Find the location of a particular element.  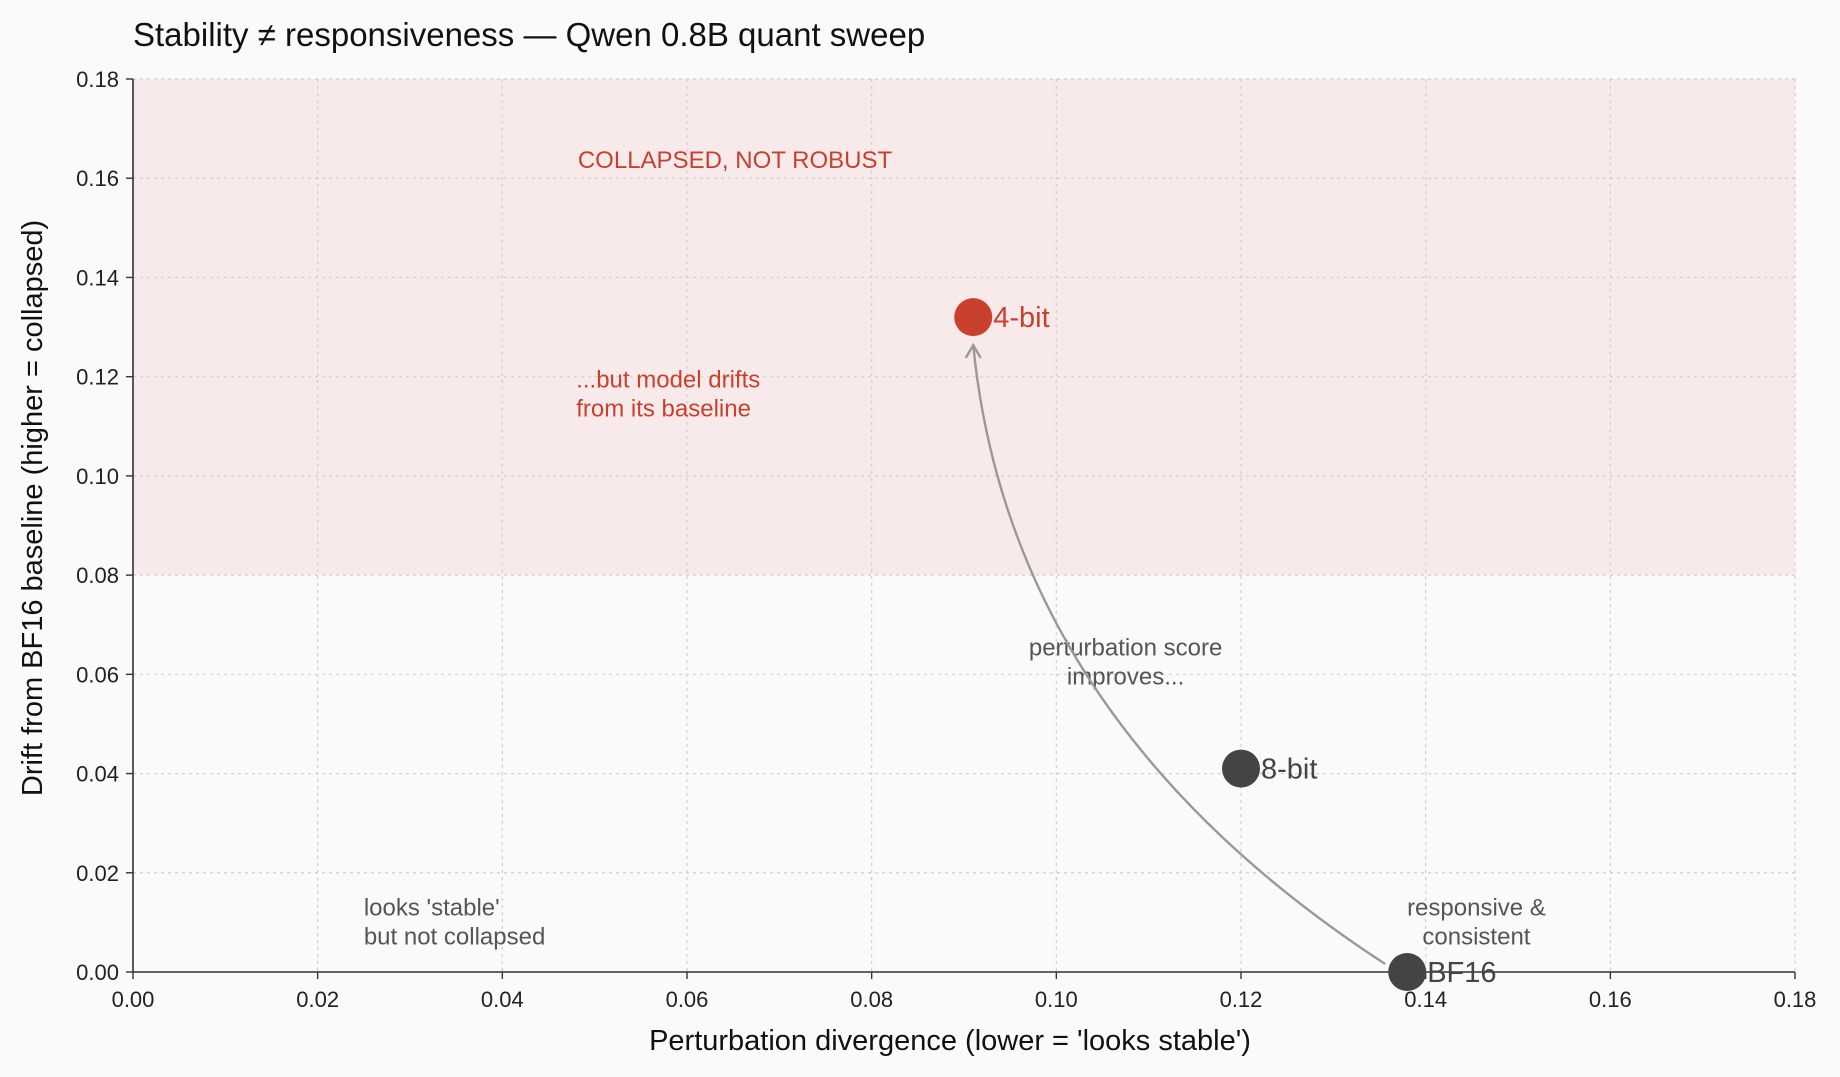

annotation-text: from its baseline is located at coordinates (663, 408).